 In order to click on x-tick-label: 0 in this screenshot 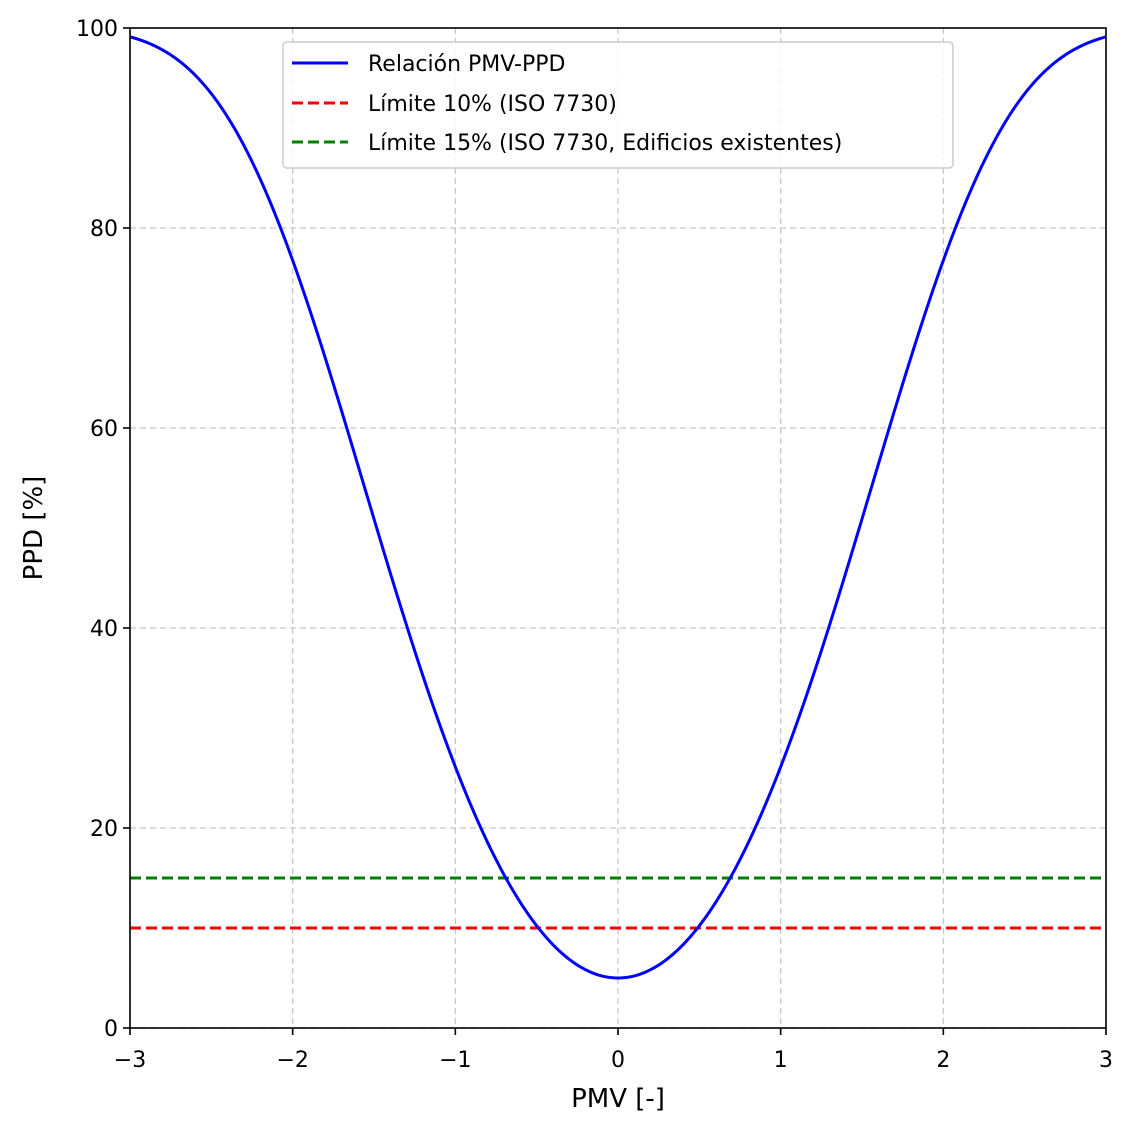, I will do `click(618, 1060)`.